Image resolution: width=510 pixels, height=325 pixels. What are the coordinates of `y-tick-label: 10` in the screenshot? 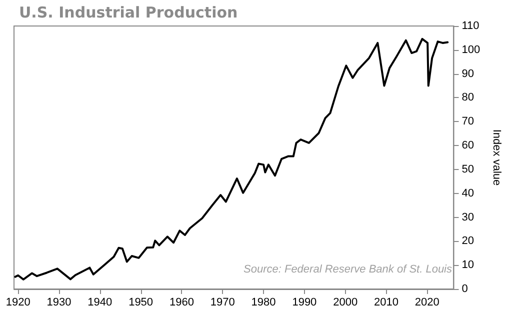 It's located at (468, 265).